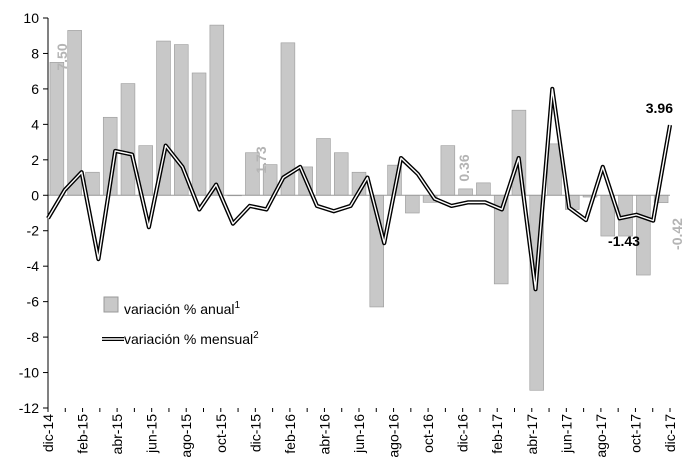  Describe the element at coordinates (463, 433) in the screenshot. I see `x-tick-label: dic-16` at that location.